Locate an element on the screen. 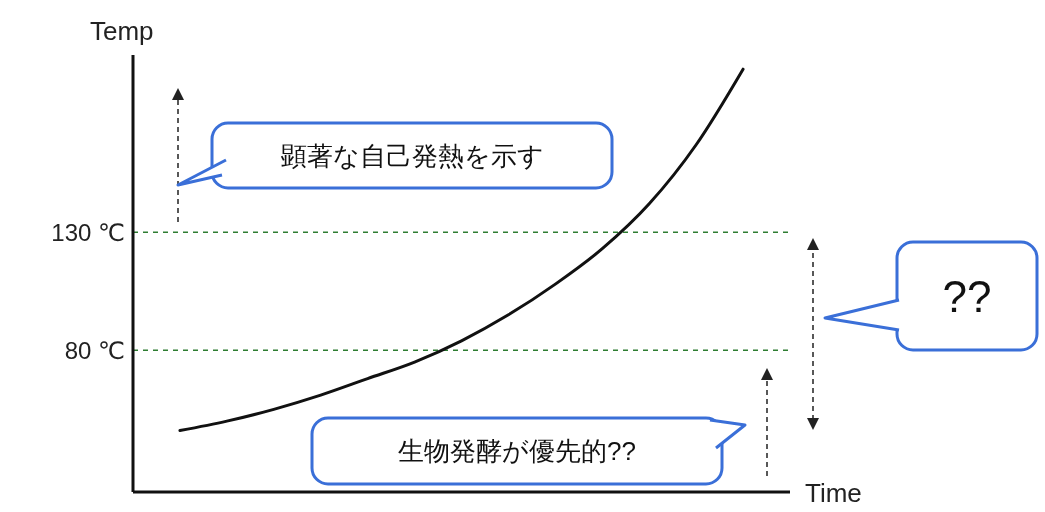  annotation: 顕著な自己発熱を示す is located at coordinates (411, 155).